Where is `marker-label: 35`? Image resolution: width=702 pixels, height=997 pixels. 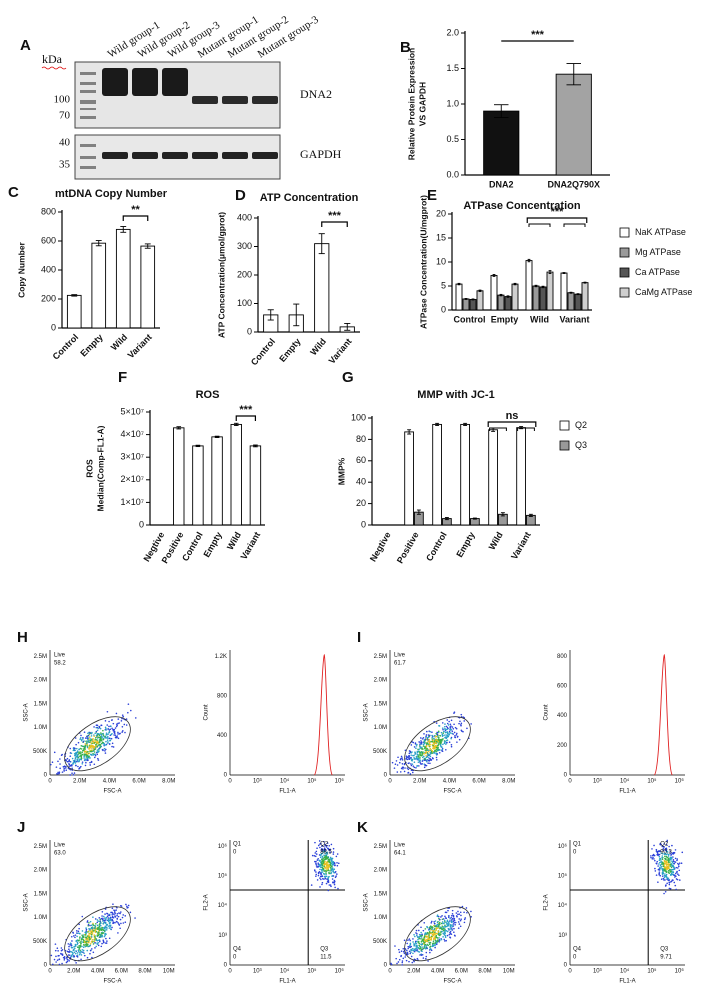
marker-label: 35 is located at coordinates (65, 165).